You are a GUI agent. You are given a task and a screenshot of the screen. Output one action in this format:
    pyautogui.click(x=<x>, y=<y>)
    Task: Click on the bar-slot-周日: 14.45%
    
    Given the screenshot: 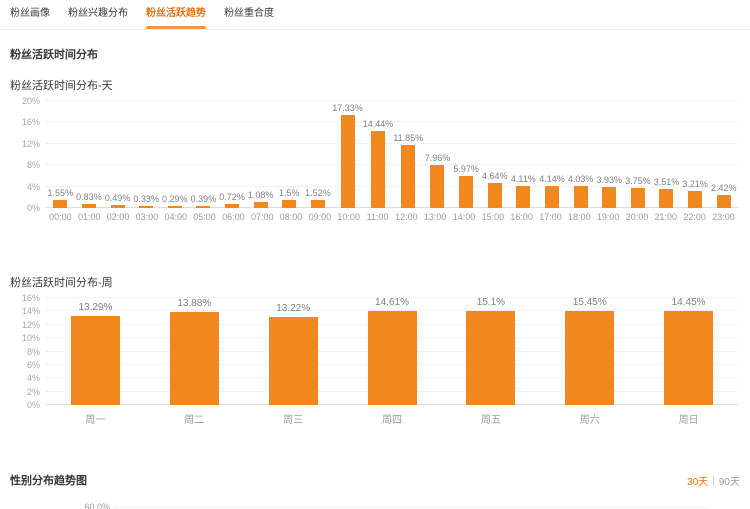 What is the action you would take?
    pyautogui.click(x=688, y=351)
    